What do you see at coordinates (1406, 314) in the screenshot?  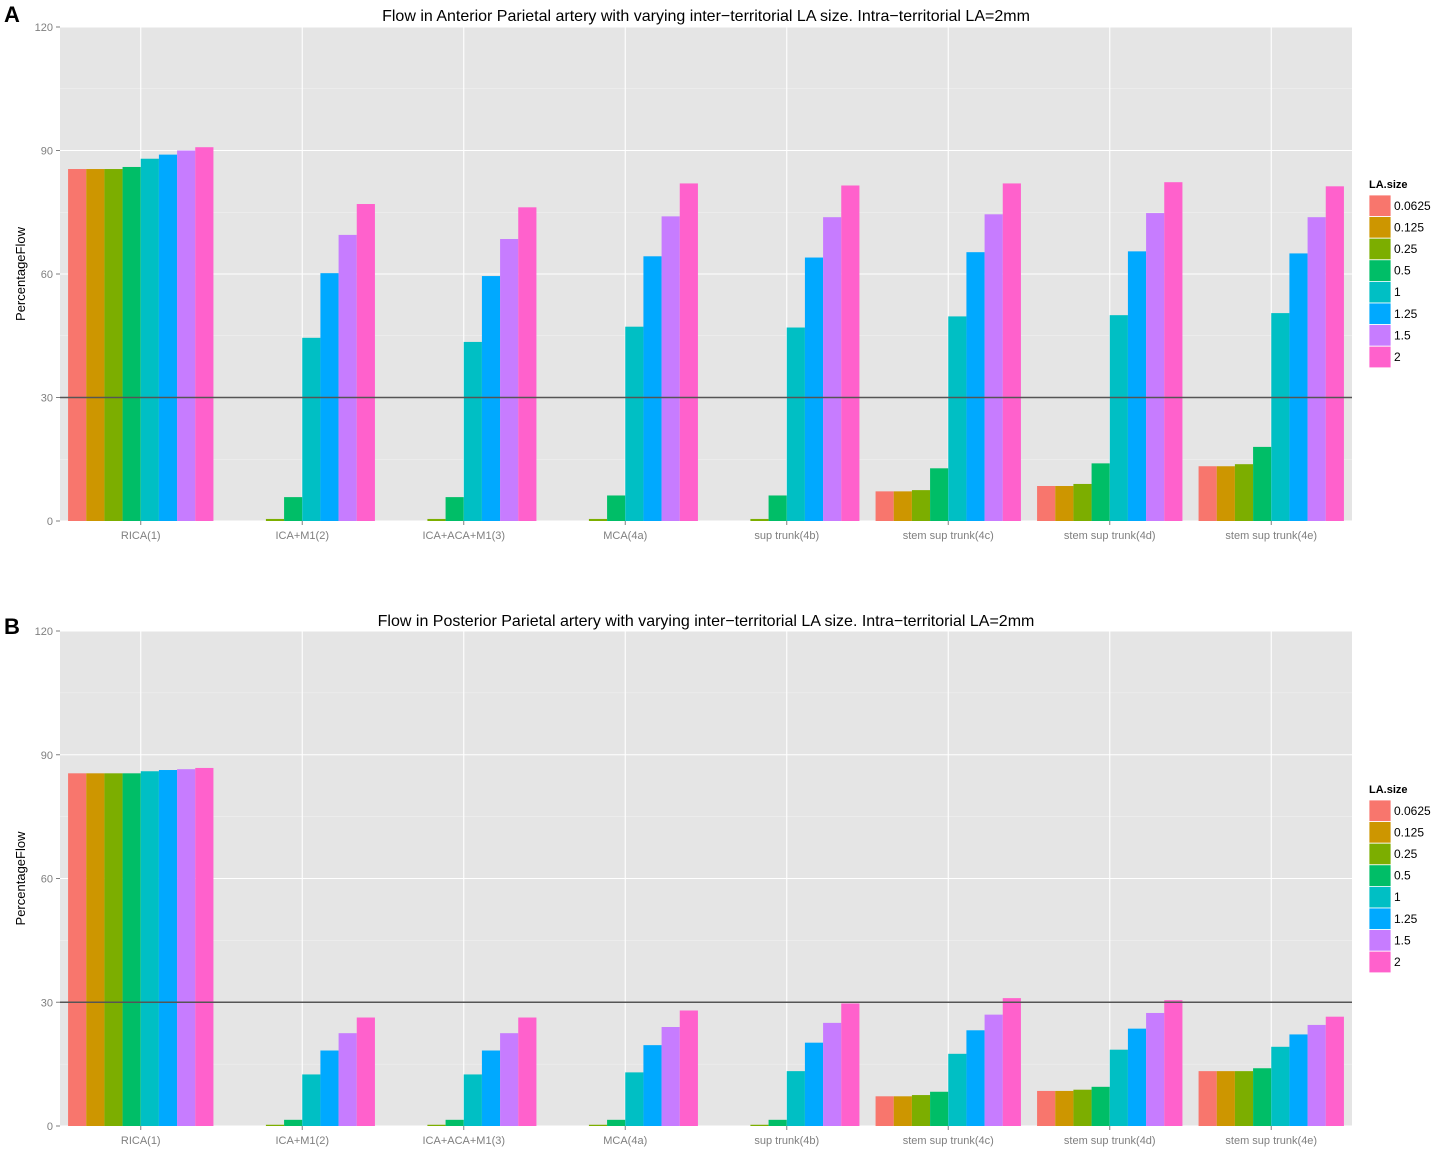 I see `legend-label: 1.25` at bounding box center [1406, 314].